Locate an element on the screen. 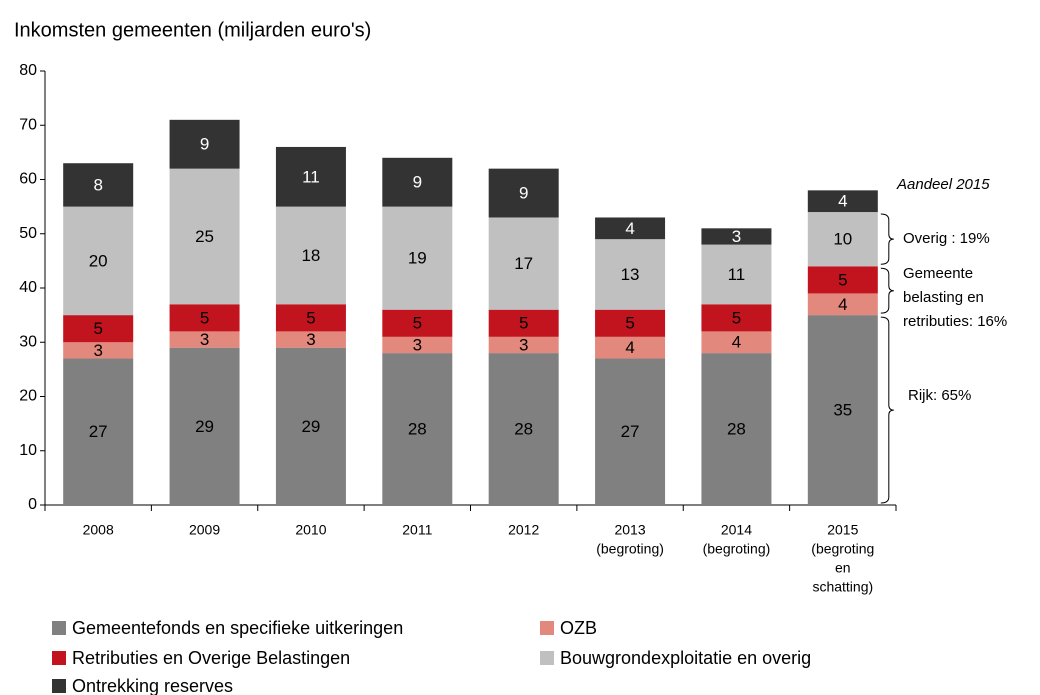 The height and width of the screenshot is (695, 1040). data-label: 25 is located at coordinates (204, 236).